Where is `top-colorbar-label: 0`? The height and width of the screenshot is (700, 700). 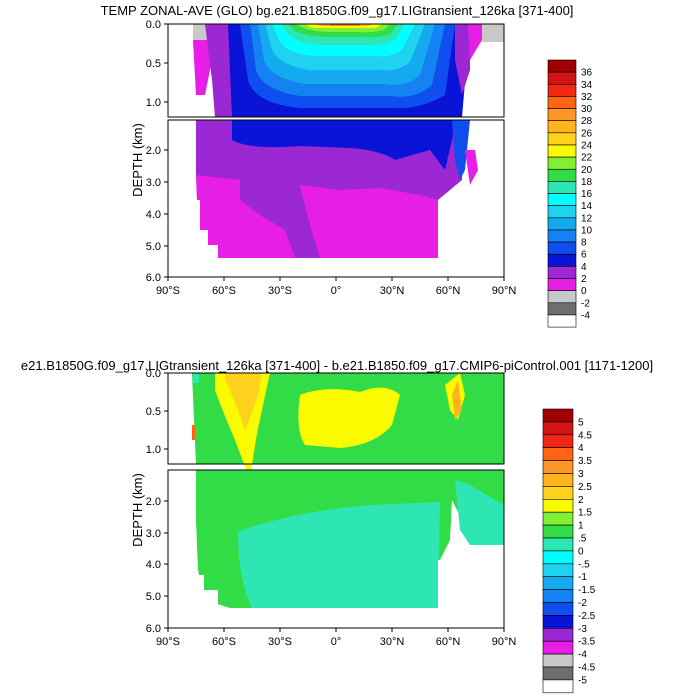 top-colorbar-label: 0 is located at coordinates (584, 291).